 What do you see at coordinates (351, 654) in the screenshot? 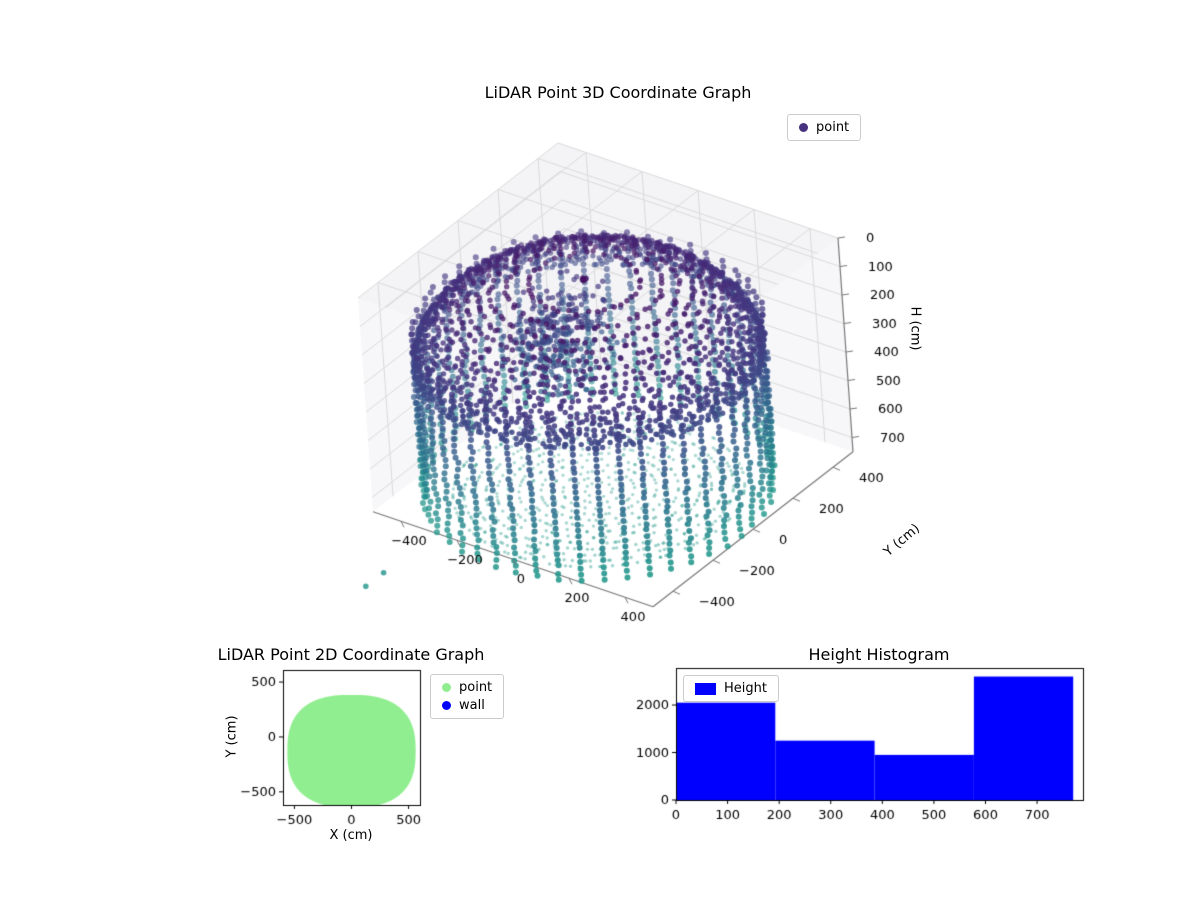
I see `plot2d-title: LiDAR Point 2D Coordinate Graph` at bounding box center [351, 654].